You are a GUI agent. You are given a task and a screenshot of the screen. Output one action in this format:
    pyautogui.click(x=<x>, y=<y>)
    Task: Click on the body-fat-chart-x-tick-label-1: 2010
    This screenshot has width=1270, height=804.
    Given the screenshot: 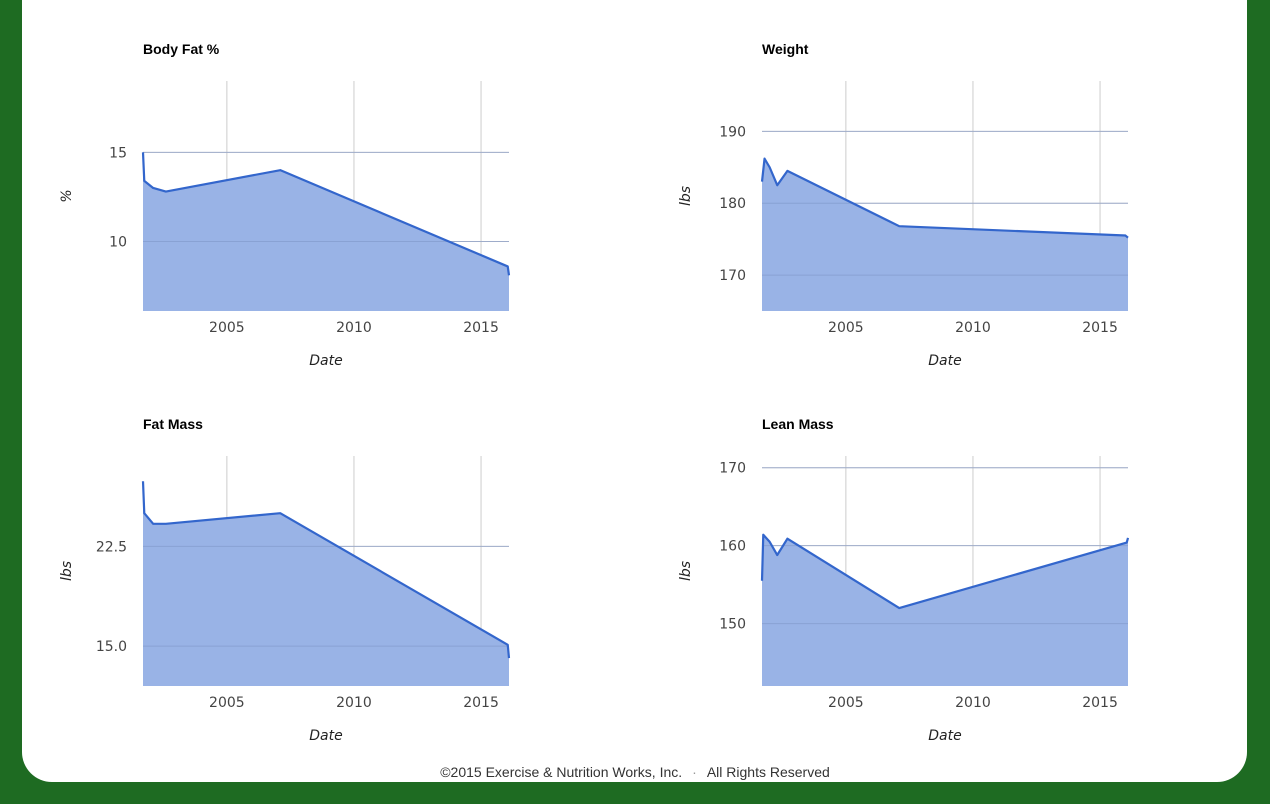 What is the action you would take?
    pyautogui.click(x=354, y=328)
    